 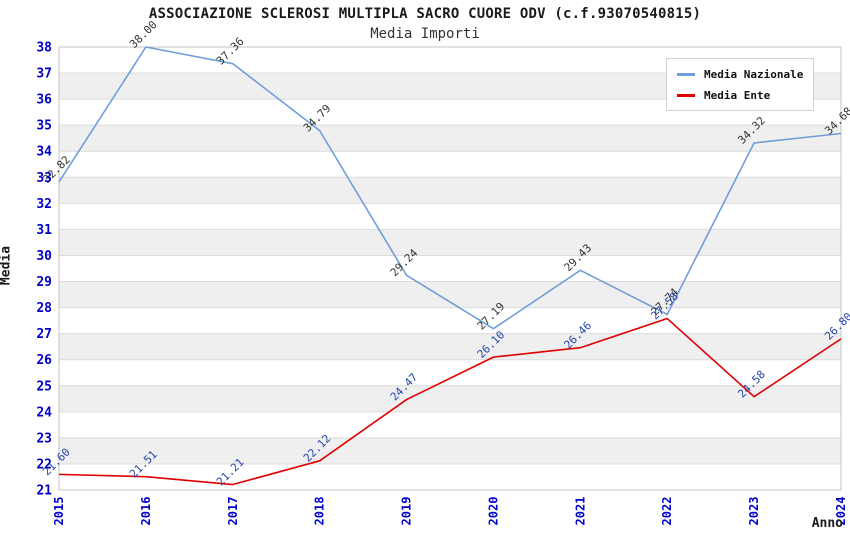 I want to click on y-tick-label: 24, so click(x=44, y=412).